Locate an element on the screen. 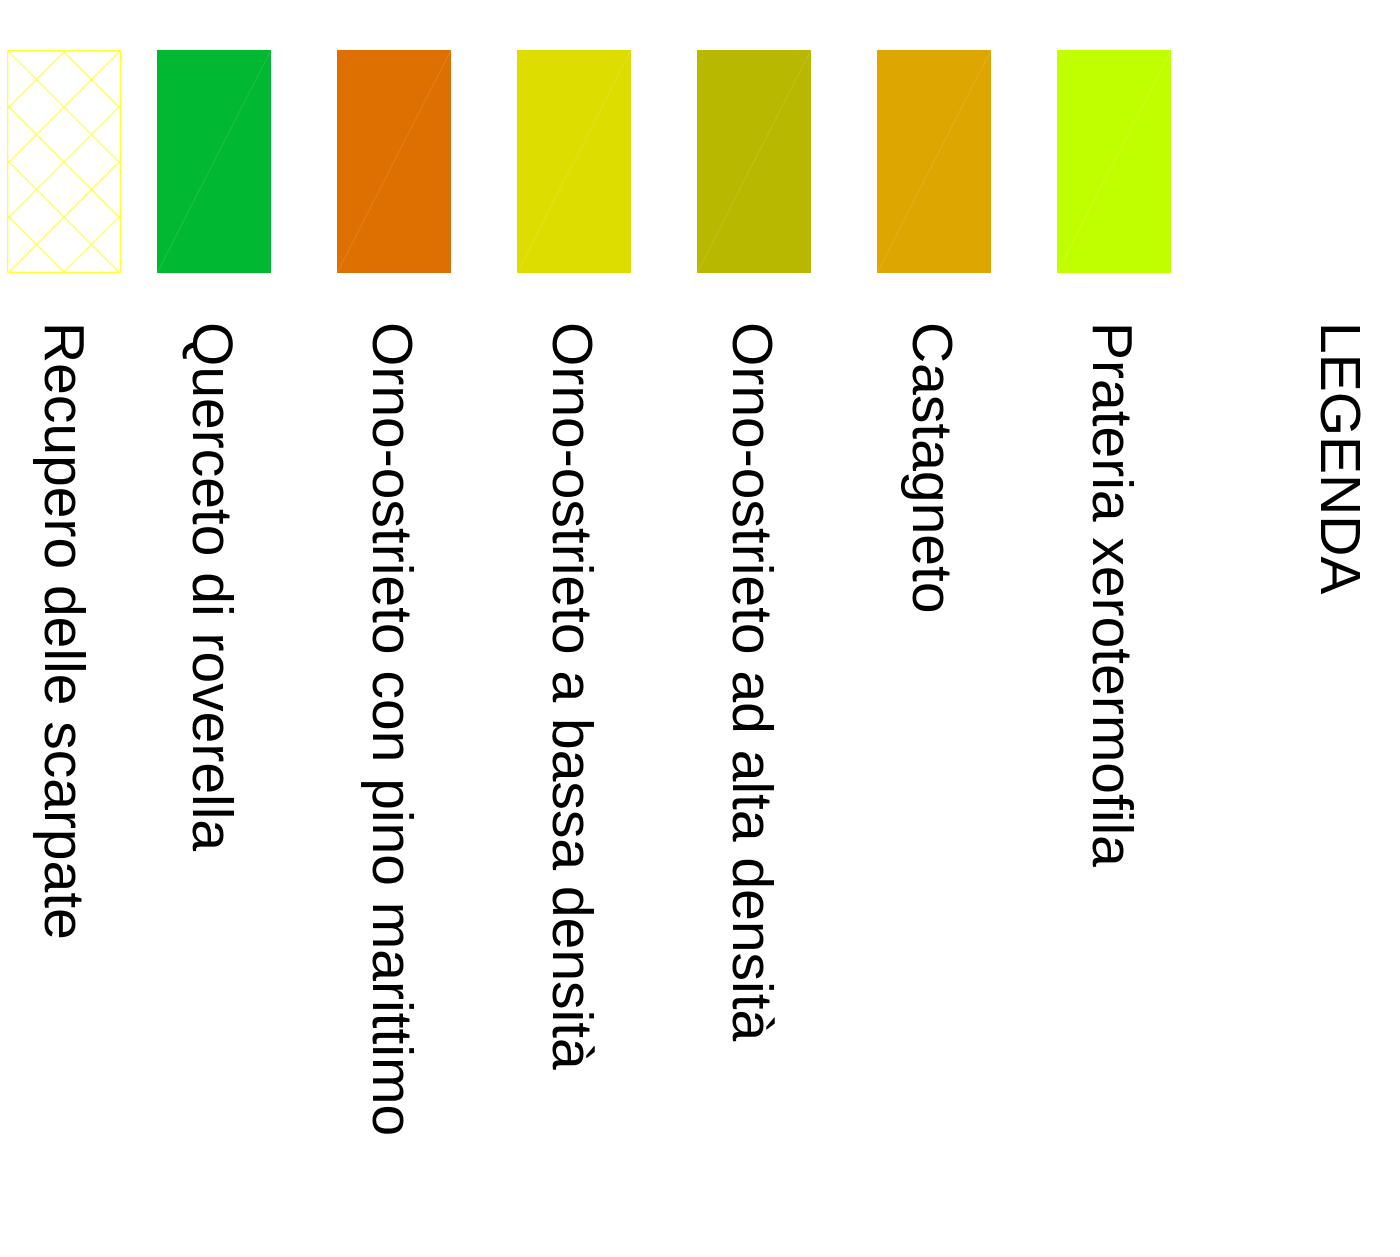 Image resolution: width=1400 pixels, height=1257 pixels. green-swatch-icon is located at coordinates (214, 161).